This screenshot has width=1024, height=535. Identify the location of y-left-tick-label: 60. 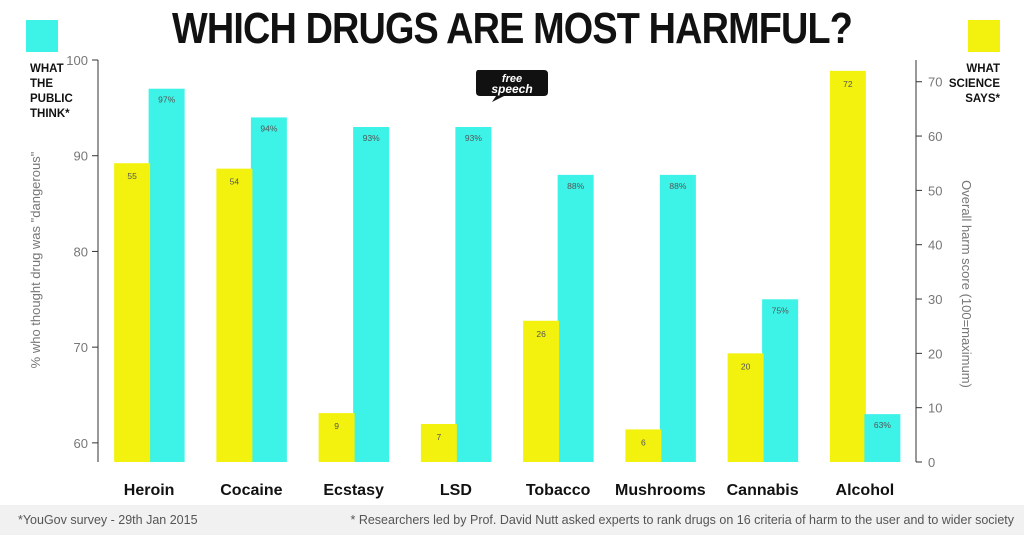
(81, 443).